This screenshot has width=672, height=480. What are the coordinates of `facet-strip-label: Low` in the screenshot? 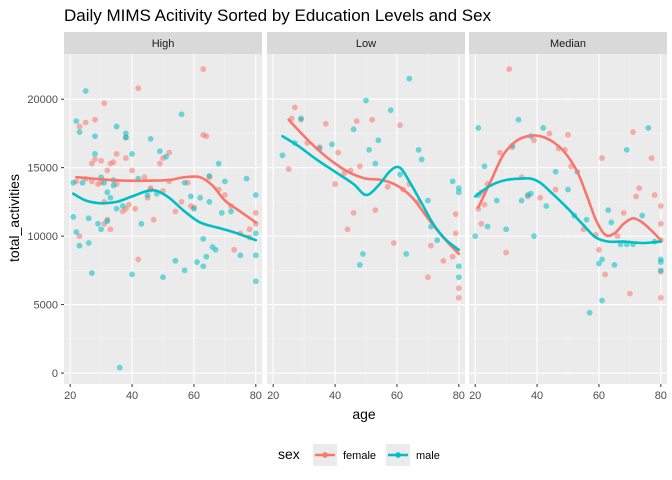 It's located at (366, 44).